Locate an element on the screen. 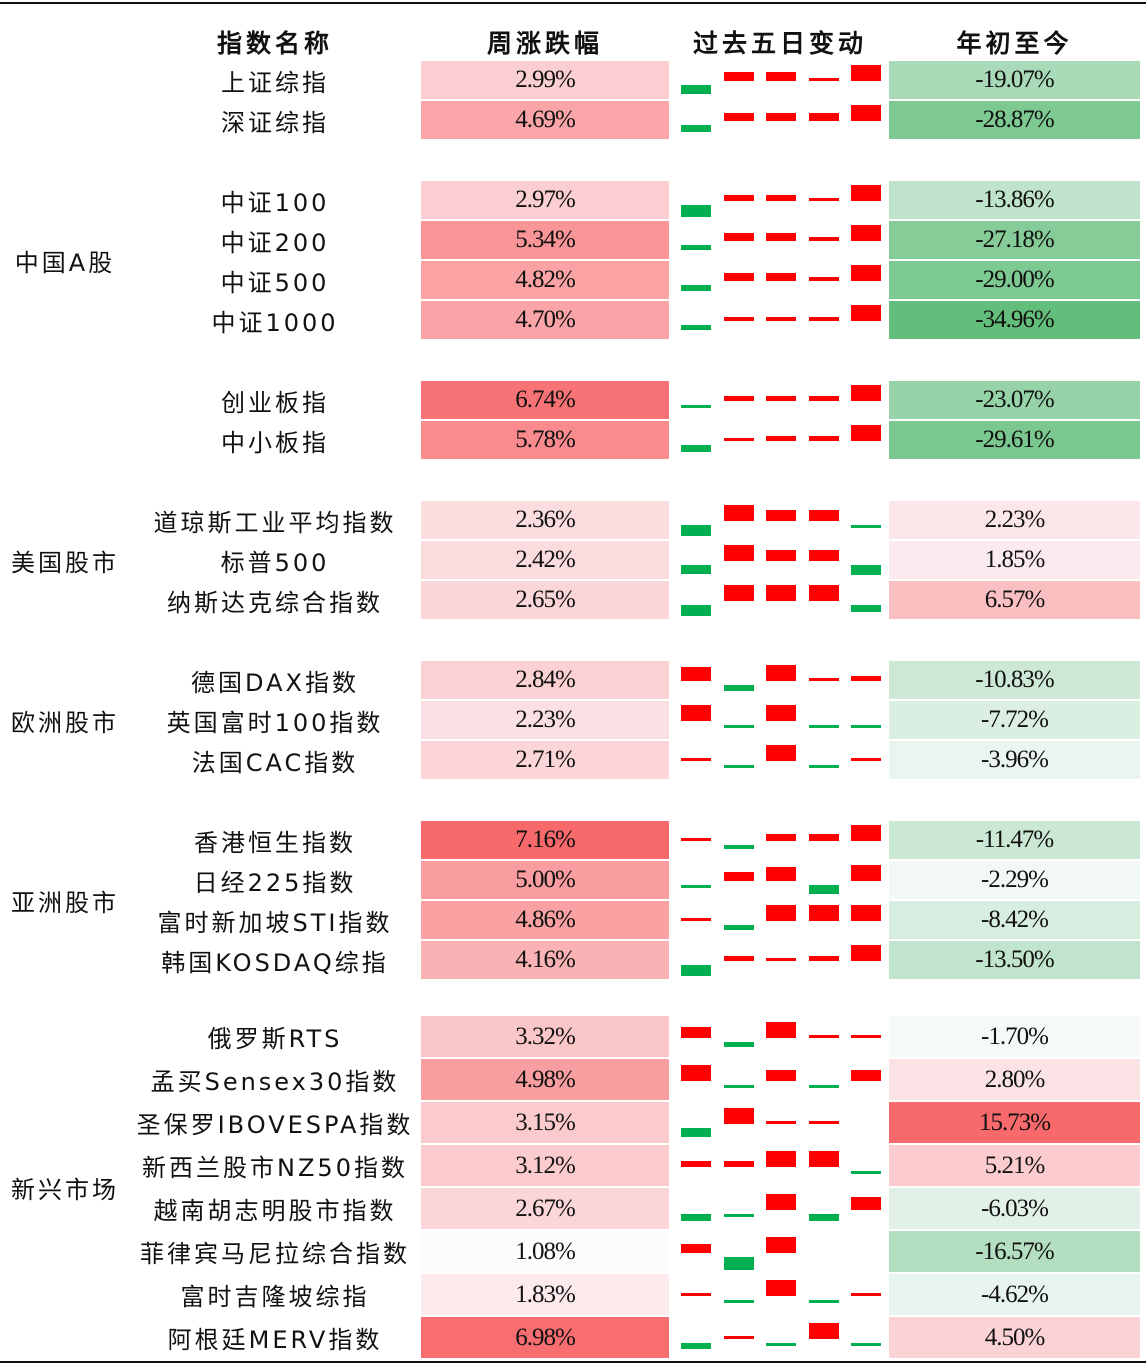  ytd-value: -7.72% is located at coordinates (1015, 719).